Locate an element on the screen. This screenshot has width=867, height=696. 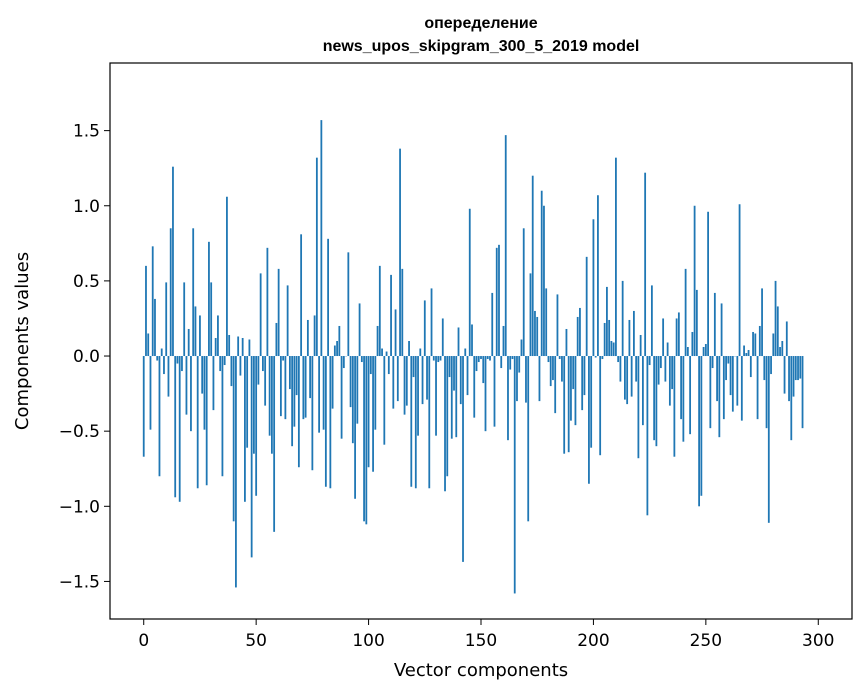
chart-subtitle: news_upos_skipgram_300_5_2019 model is located at coordinates (481, 46).